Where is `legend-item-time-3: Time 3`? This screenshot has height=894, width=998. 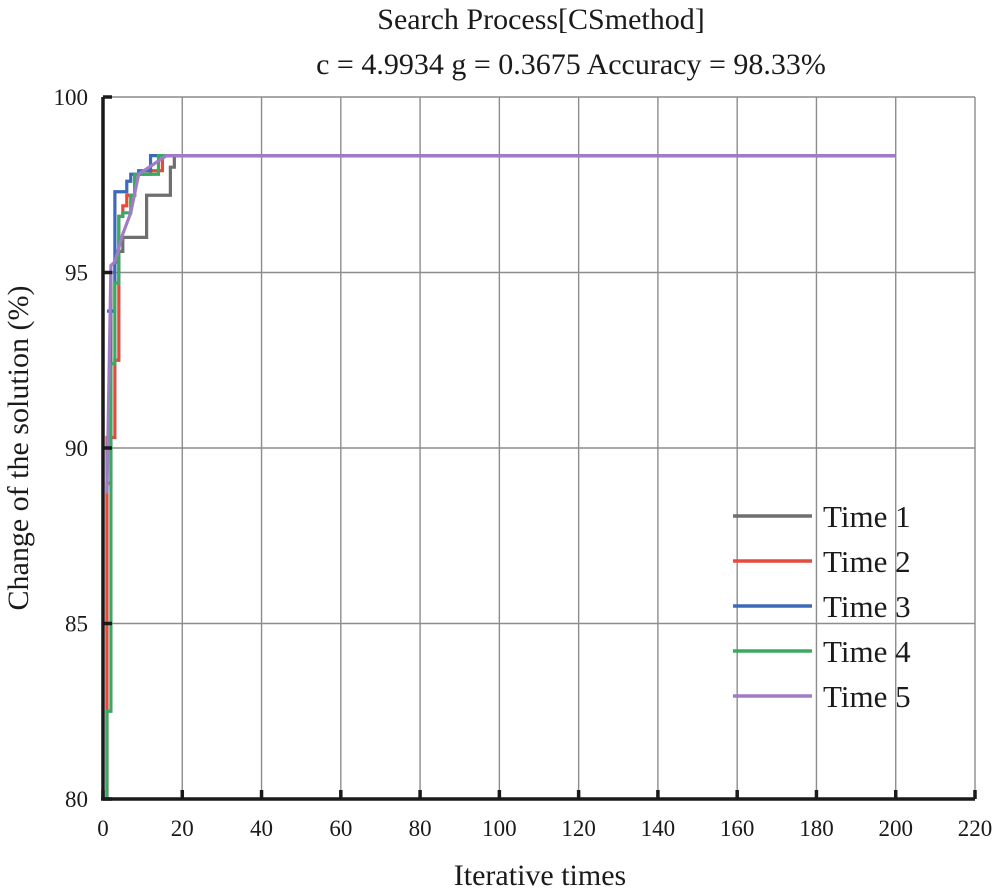
legend-item-time-3: Time 3 is located at coordinates (822, 606).